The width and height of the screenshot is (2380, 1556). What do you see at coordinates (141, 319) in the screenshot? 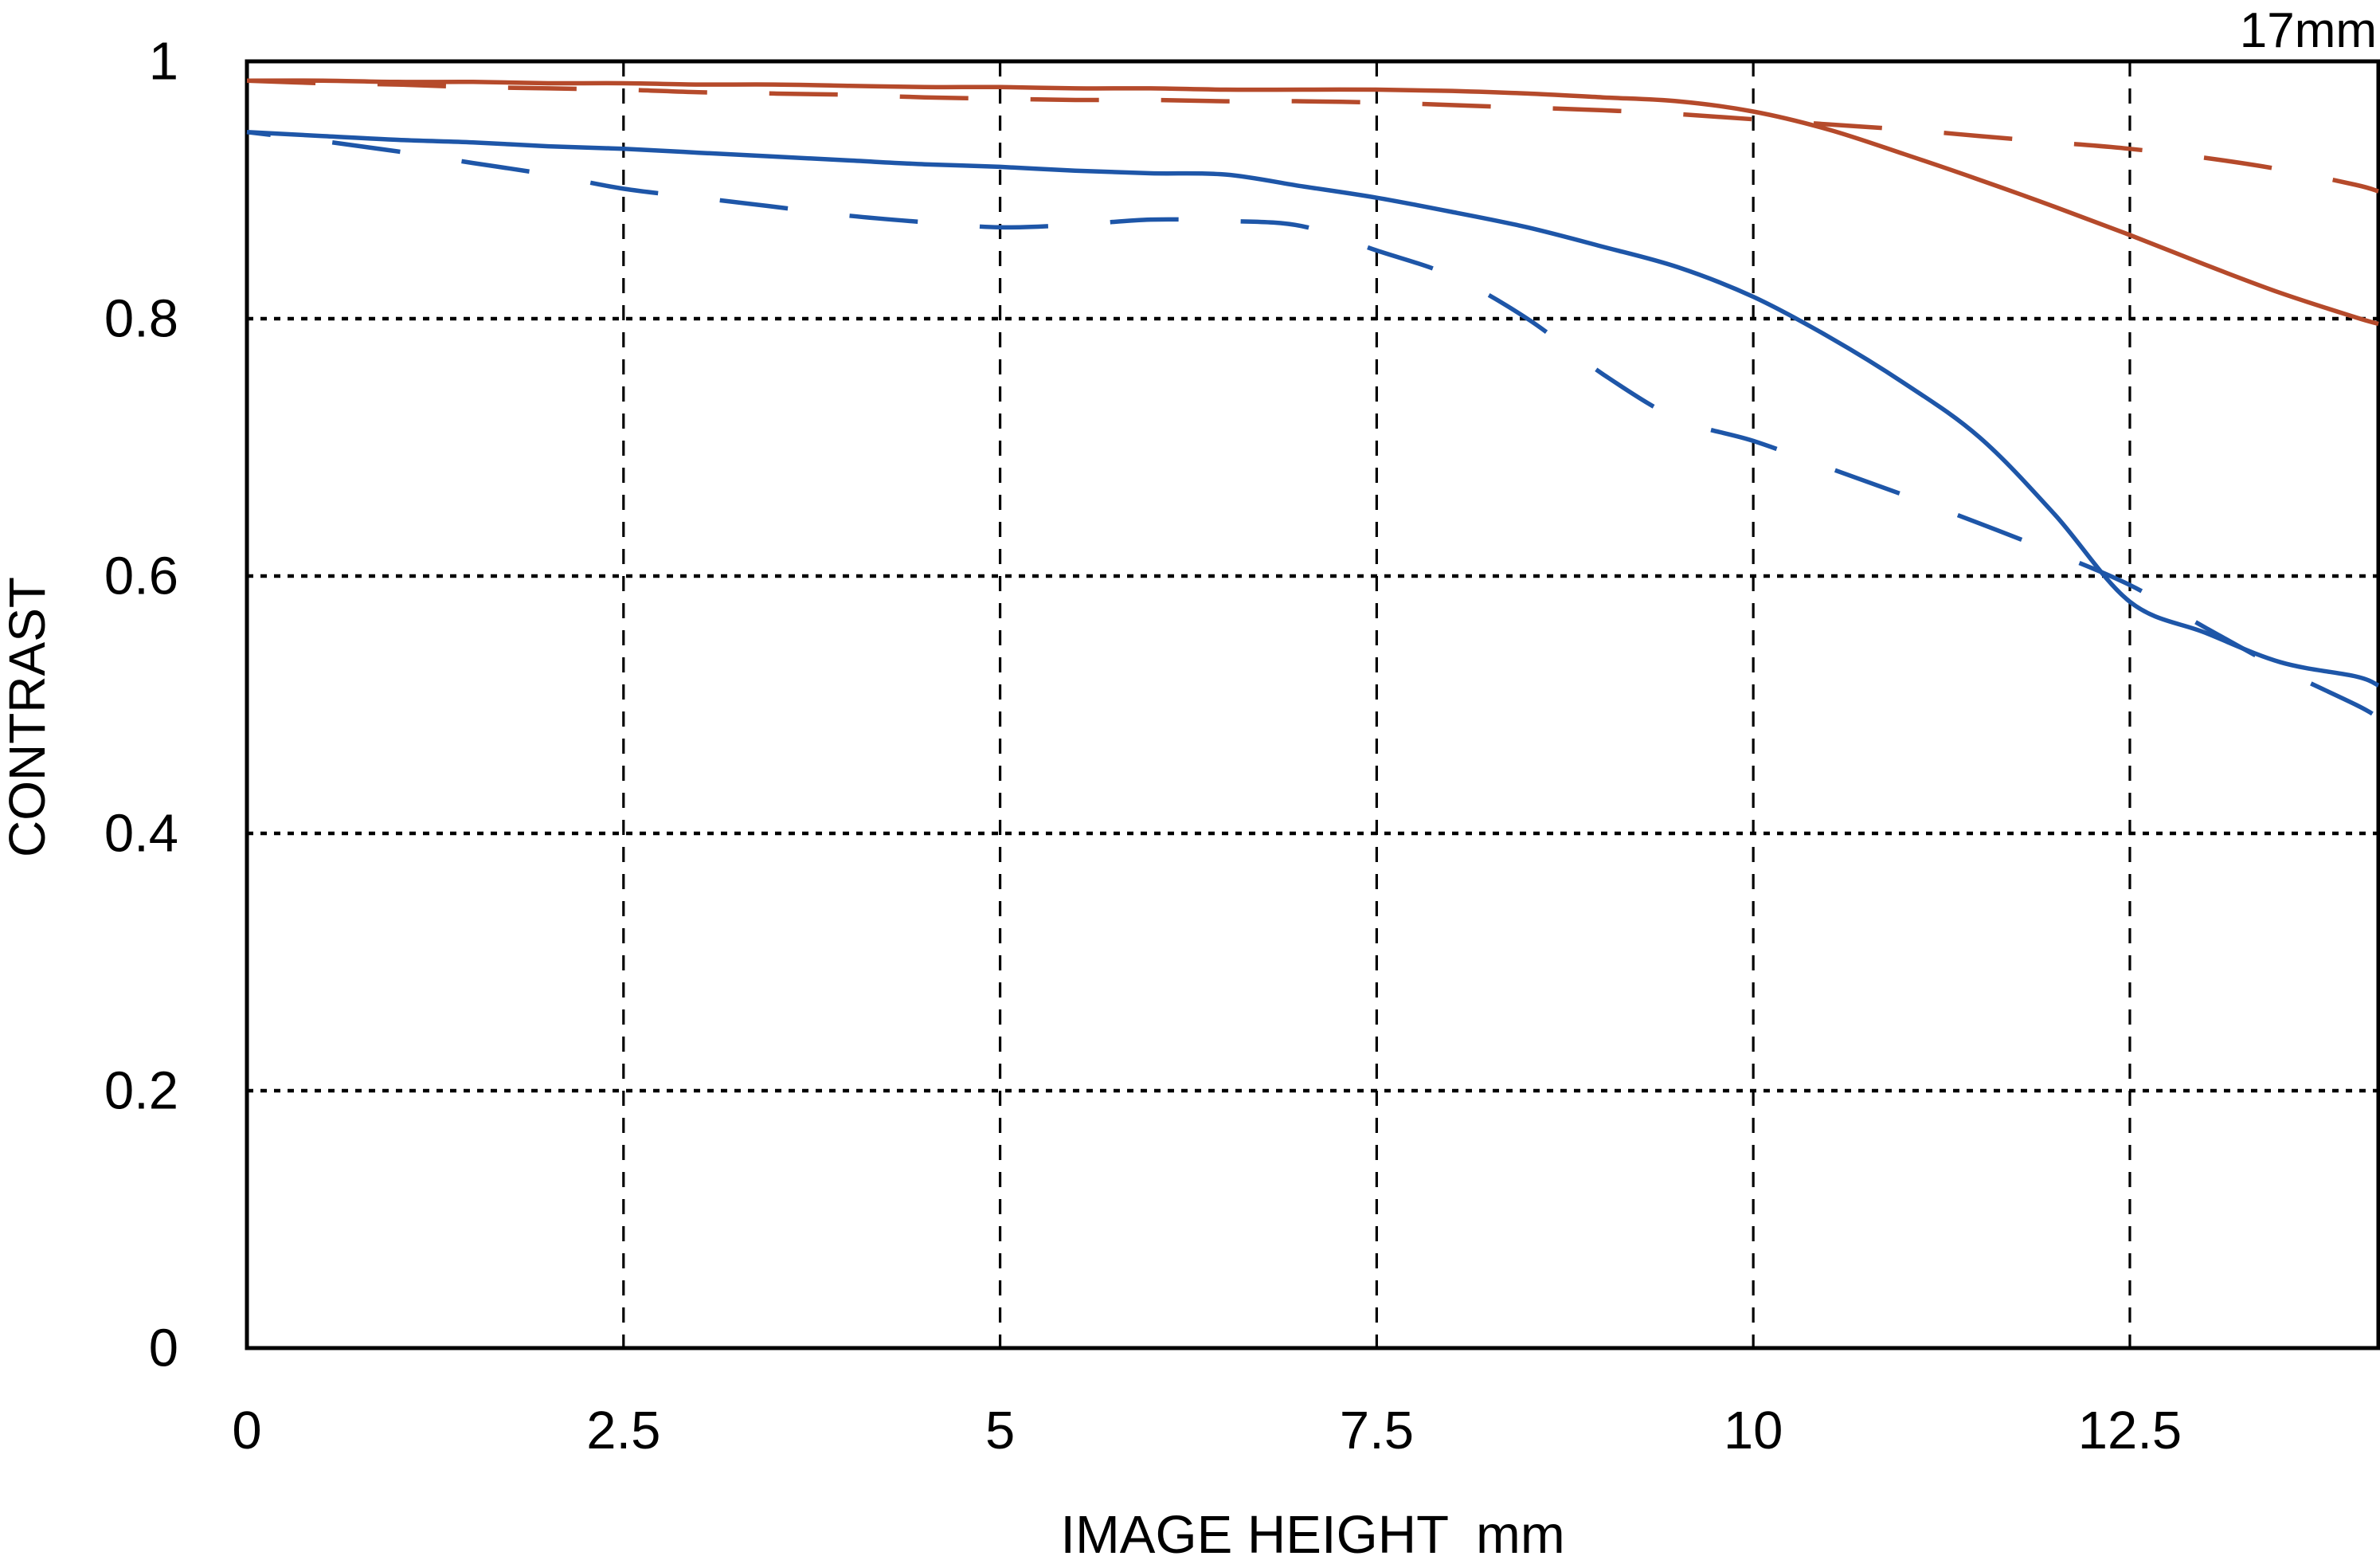
I see `y-tick-label: 0.8` at bounding box center [141, 319].